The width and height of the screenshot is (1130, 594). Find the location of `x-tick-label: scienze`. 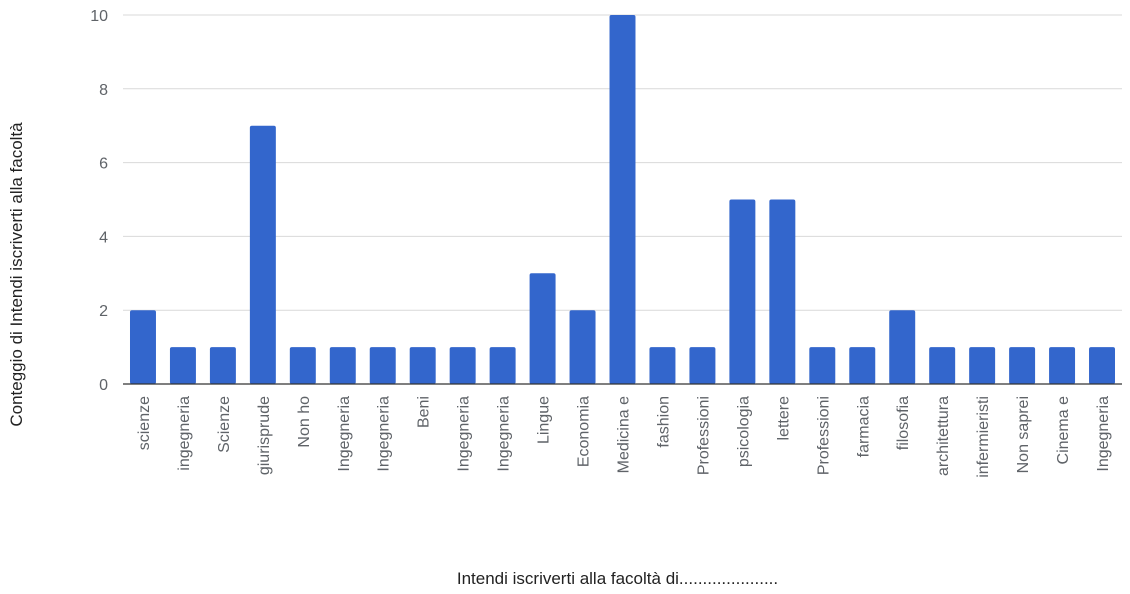

x-tick-label: scienze is located at coordinates (144, 423).